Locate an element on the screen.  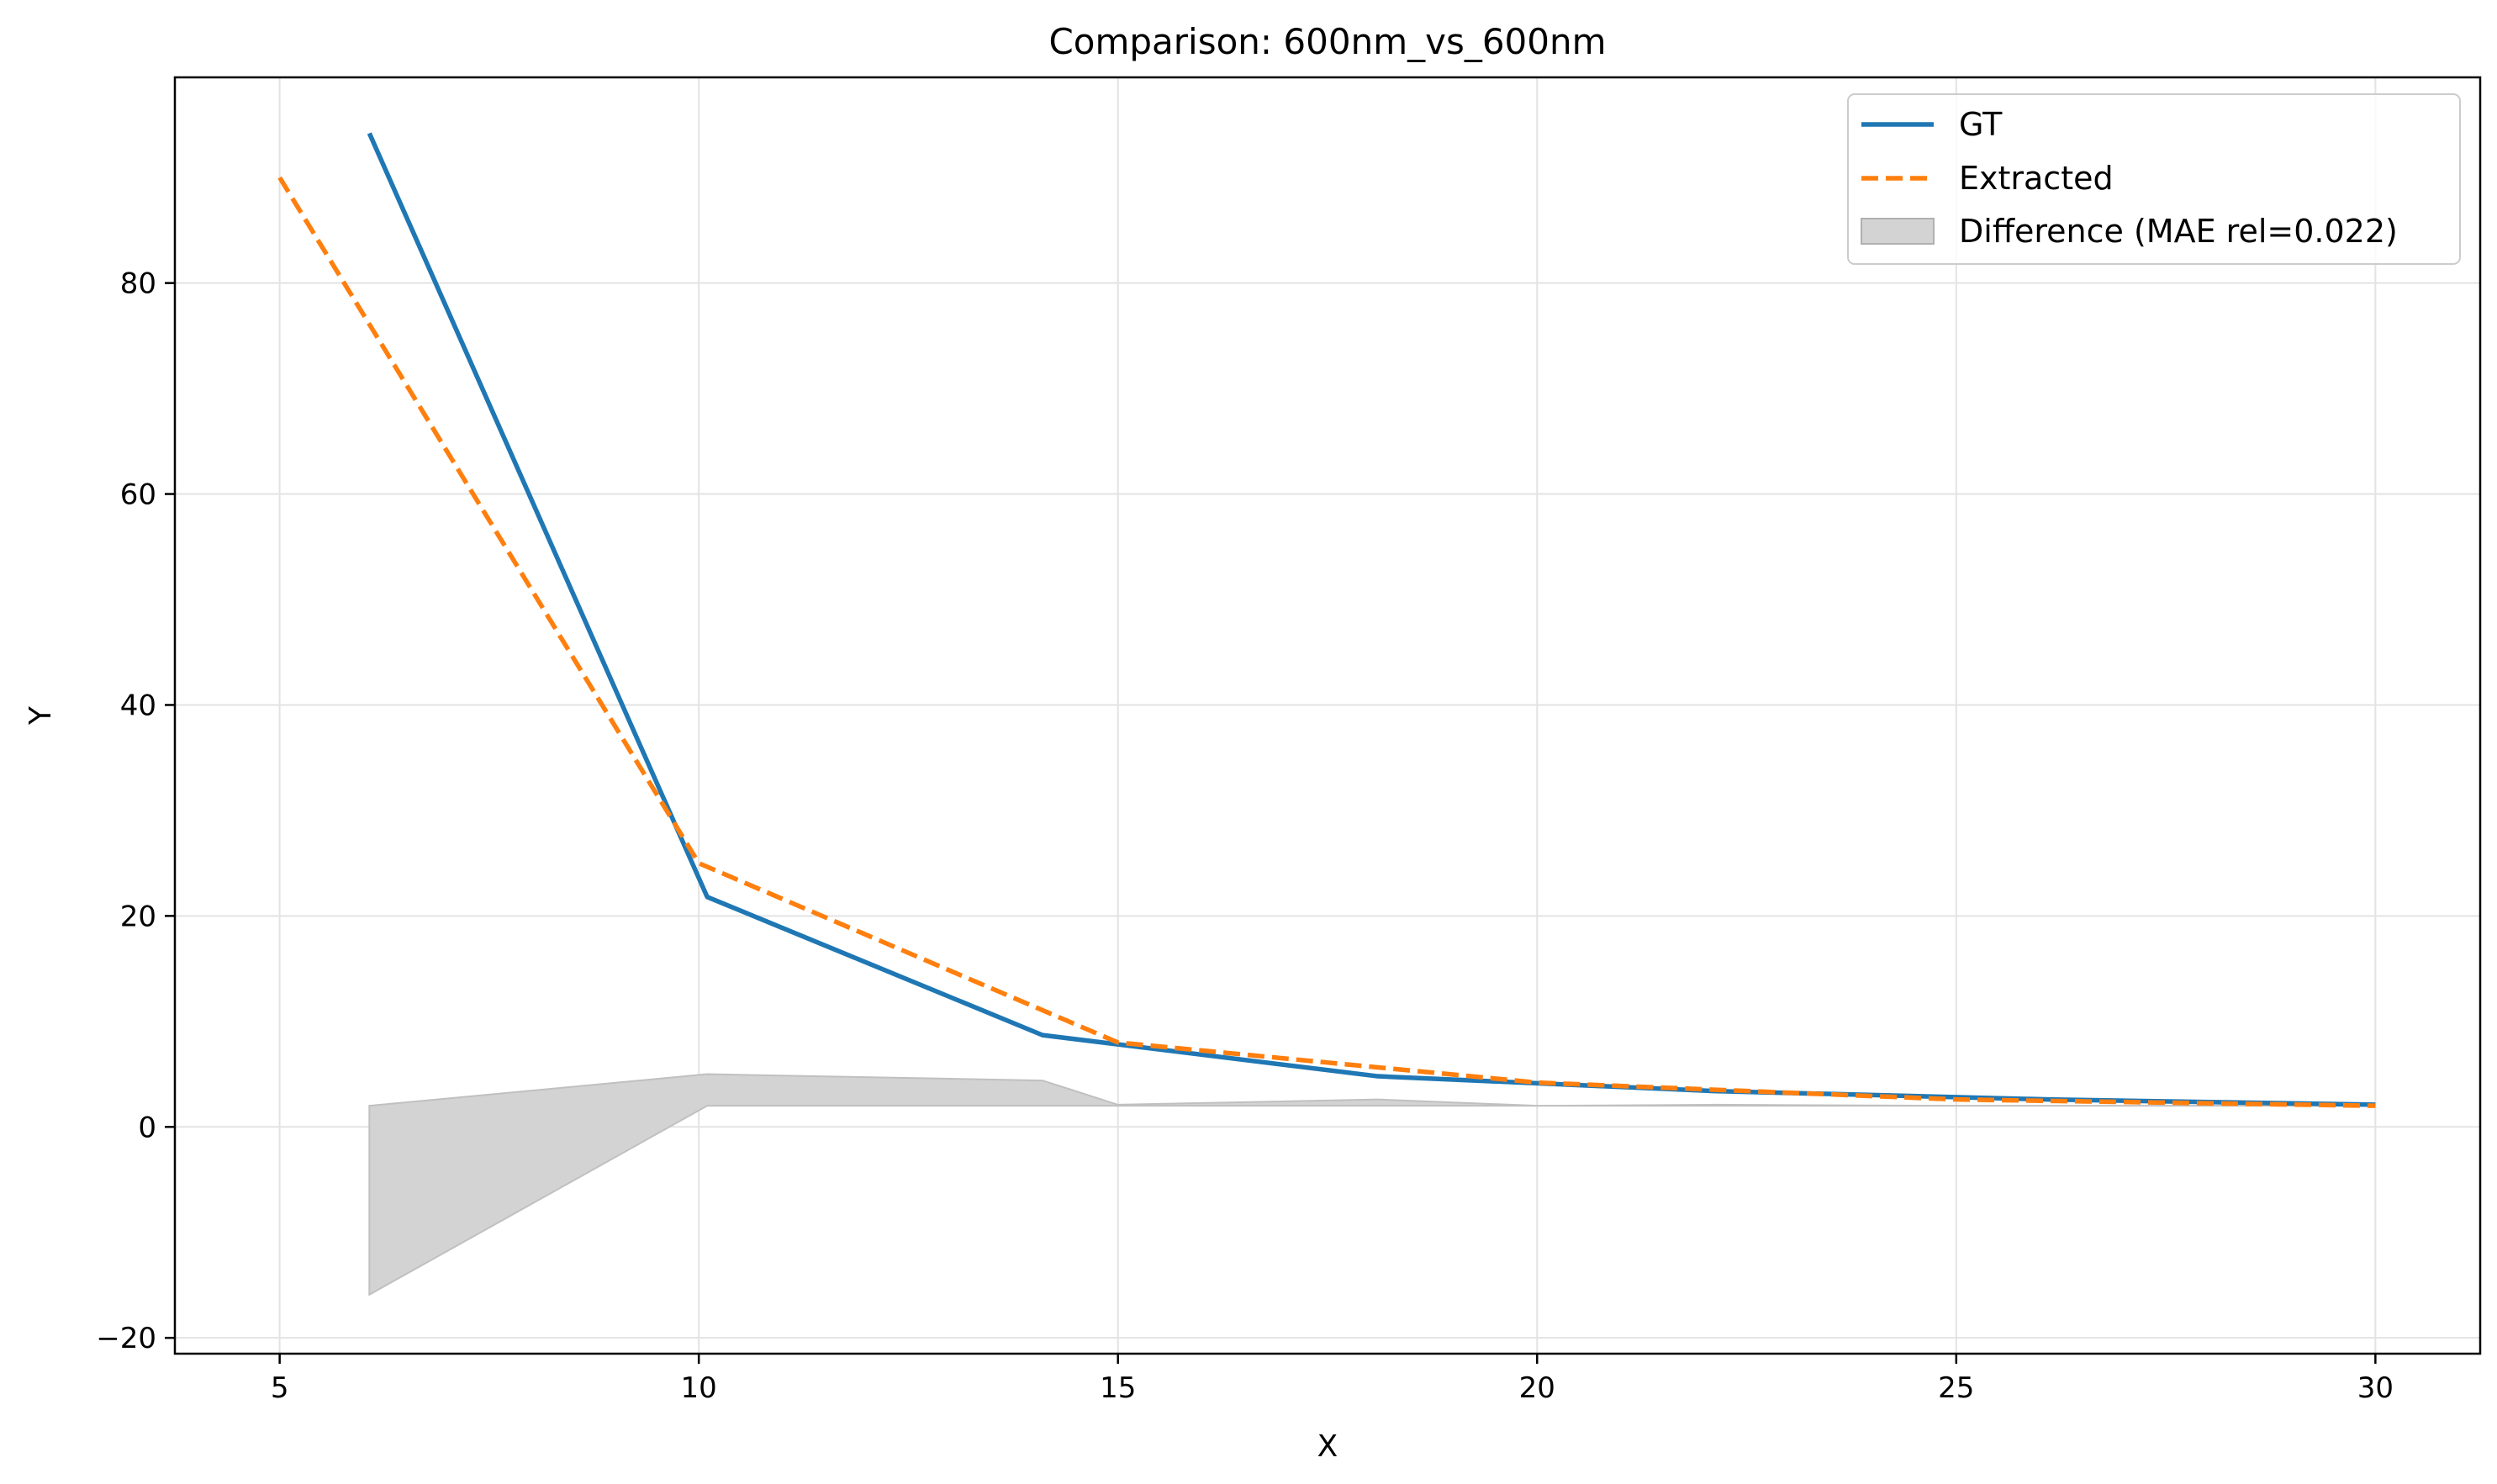
legend-extracted-label: Extracted is located at coordinates (2036, 178).